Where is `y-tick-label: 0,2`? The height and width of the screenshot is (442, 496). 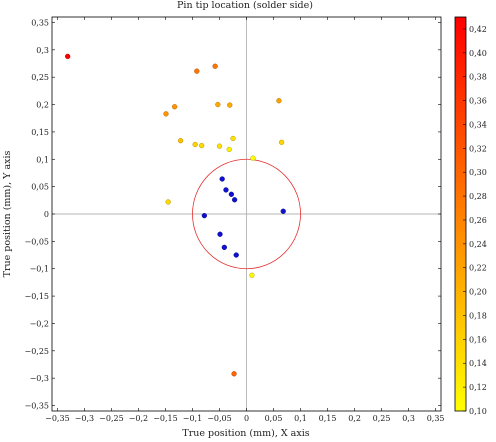
y-tick-label: 0,2 is located at coordinates (42, 105).